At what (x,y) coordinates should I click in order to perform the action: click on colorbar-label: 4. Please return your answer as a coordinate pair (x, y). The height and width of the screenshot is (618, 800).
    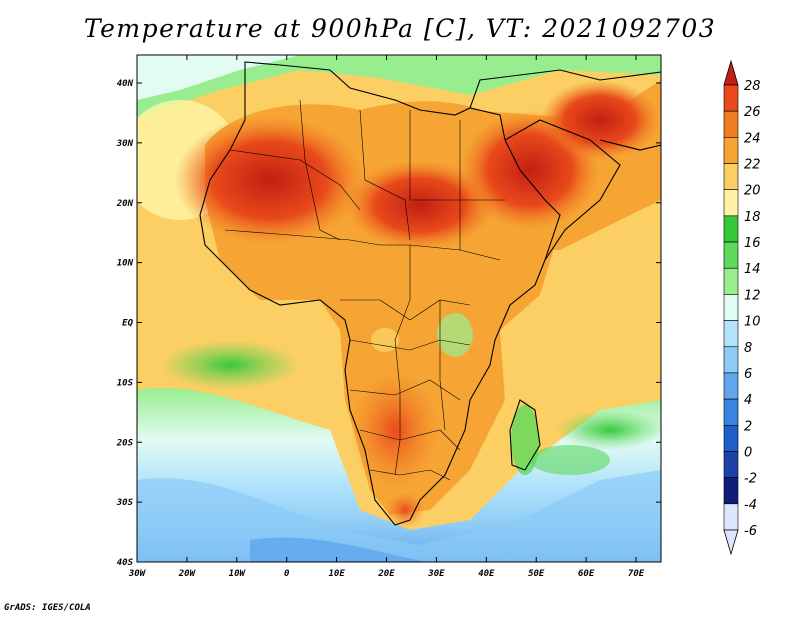
    Looking at the image, I should click on (748, 400).